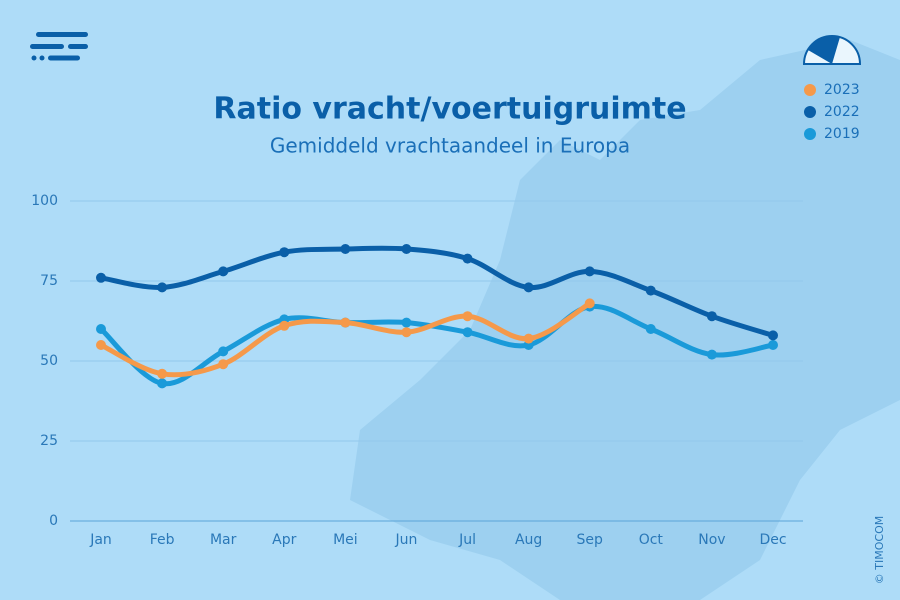 The image size is (900, 600). I want to click on chart-title: Ratio vracht/voertuigruimte, so click(449, 109).